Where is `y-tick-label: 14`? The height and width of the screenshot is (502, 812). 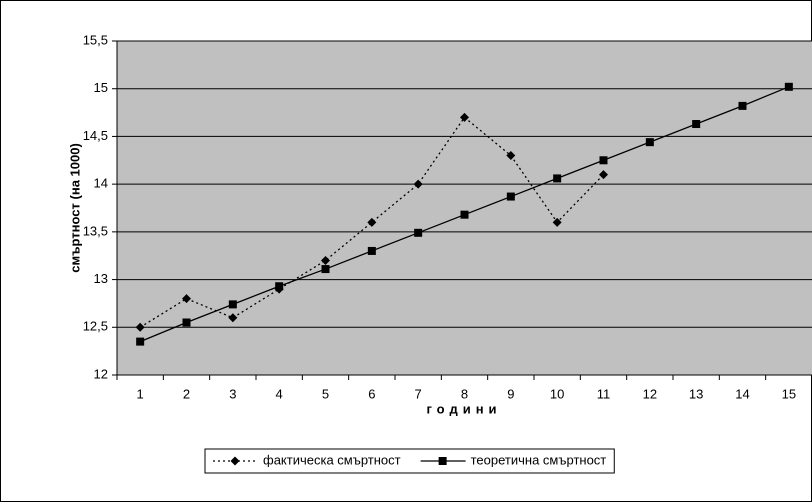
y-tick-label: 14 is located at coordinates (101, 183).